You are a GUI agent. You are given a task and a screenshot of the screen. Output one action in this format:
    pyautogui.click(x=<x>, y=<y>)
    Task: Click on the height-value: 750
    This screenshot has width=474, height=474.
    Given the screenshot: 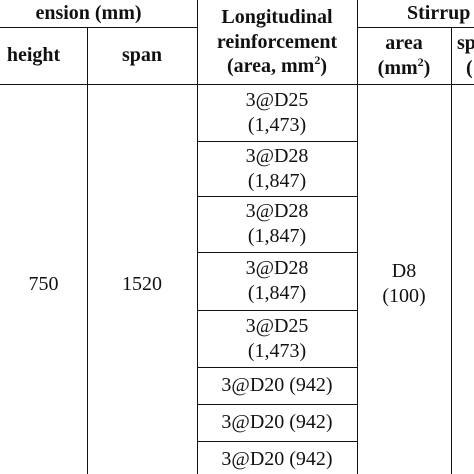 What is the action you would take?
    pyautogui.click(x=43, y=283)
    